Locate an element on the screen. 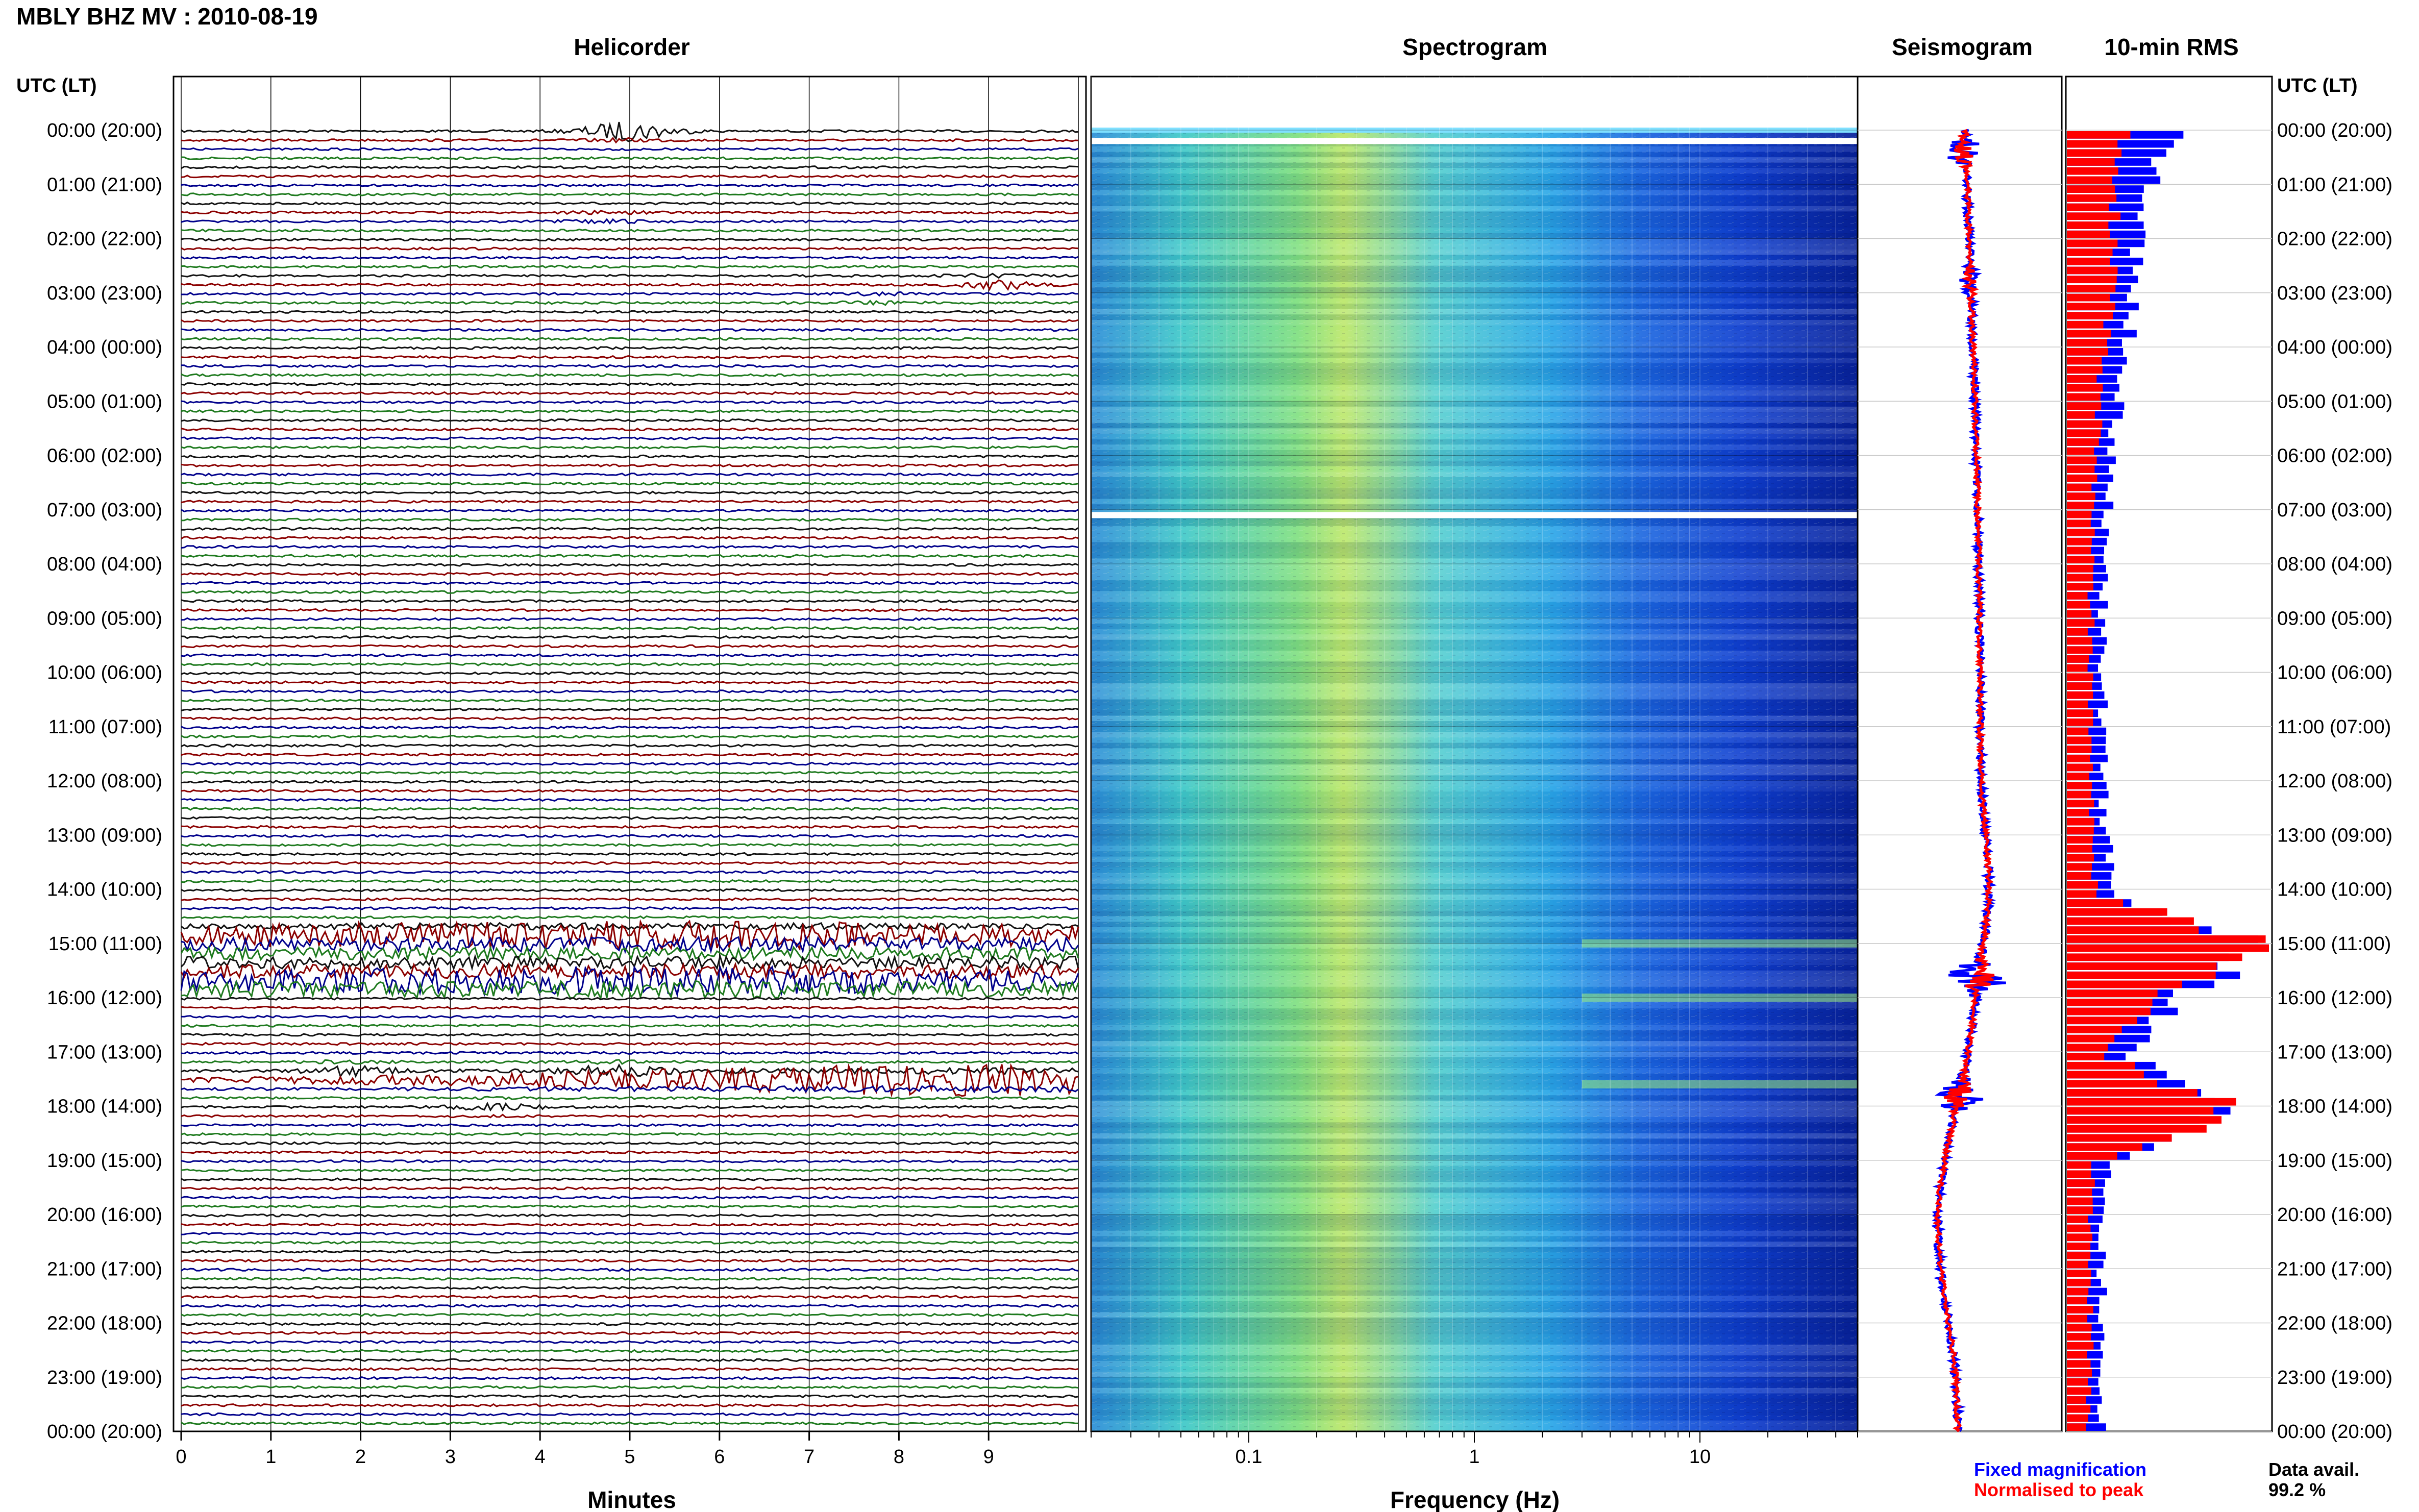 The width and height of the screenshot is (2419, 1512). time-tick-label: 15:00 (11:00) is located at coordinates (2334, 944).